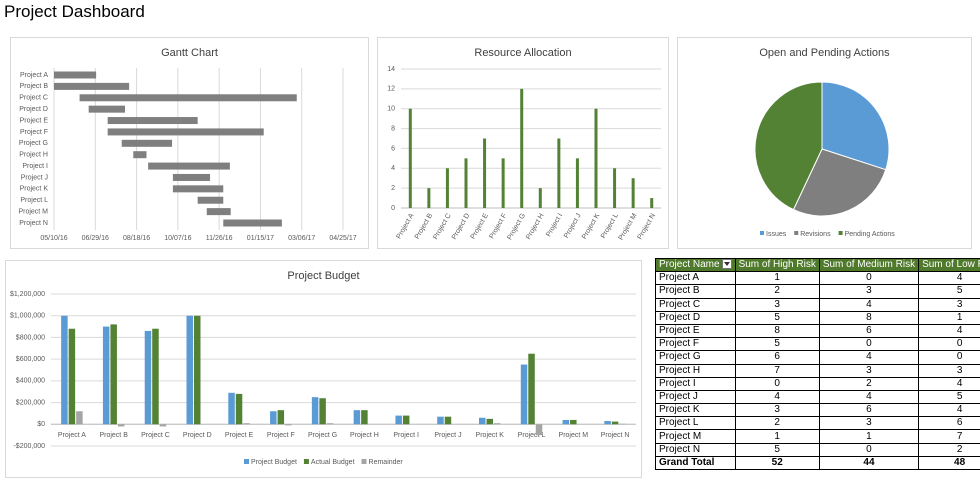 This screenshot has width=980, height=483. I want to click on x-tick-label: Project C, so click(442, 226).